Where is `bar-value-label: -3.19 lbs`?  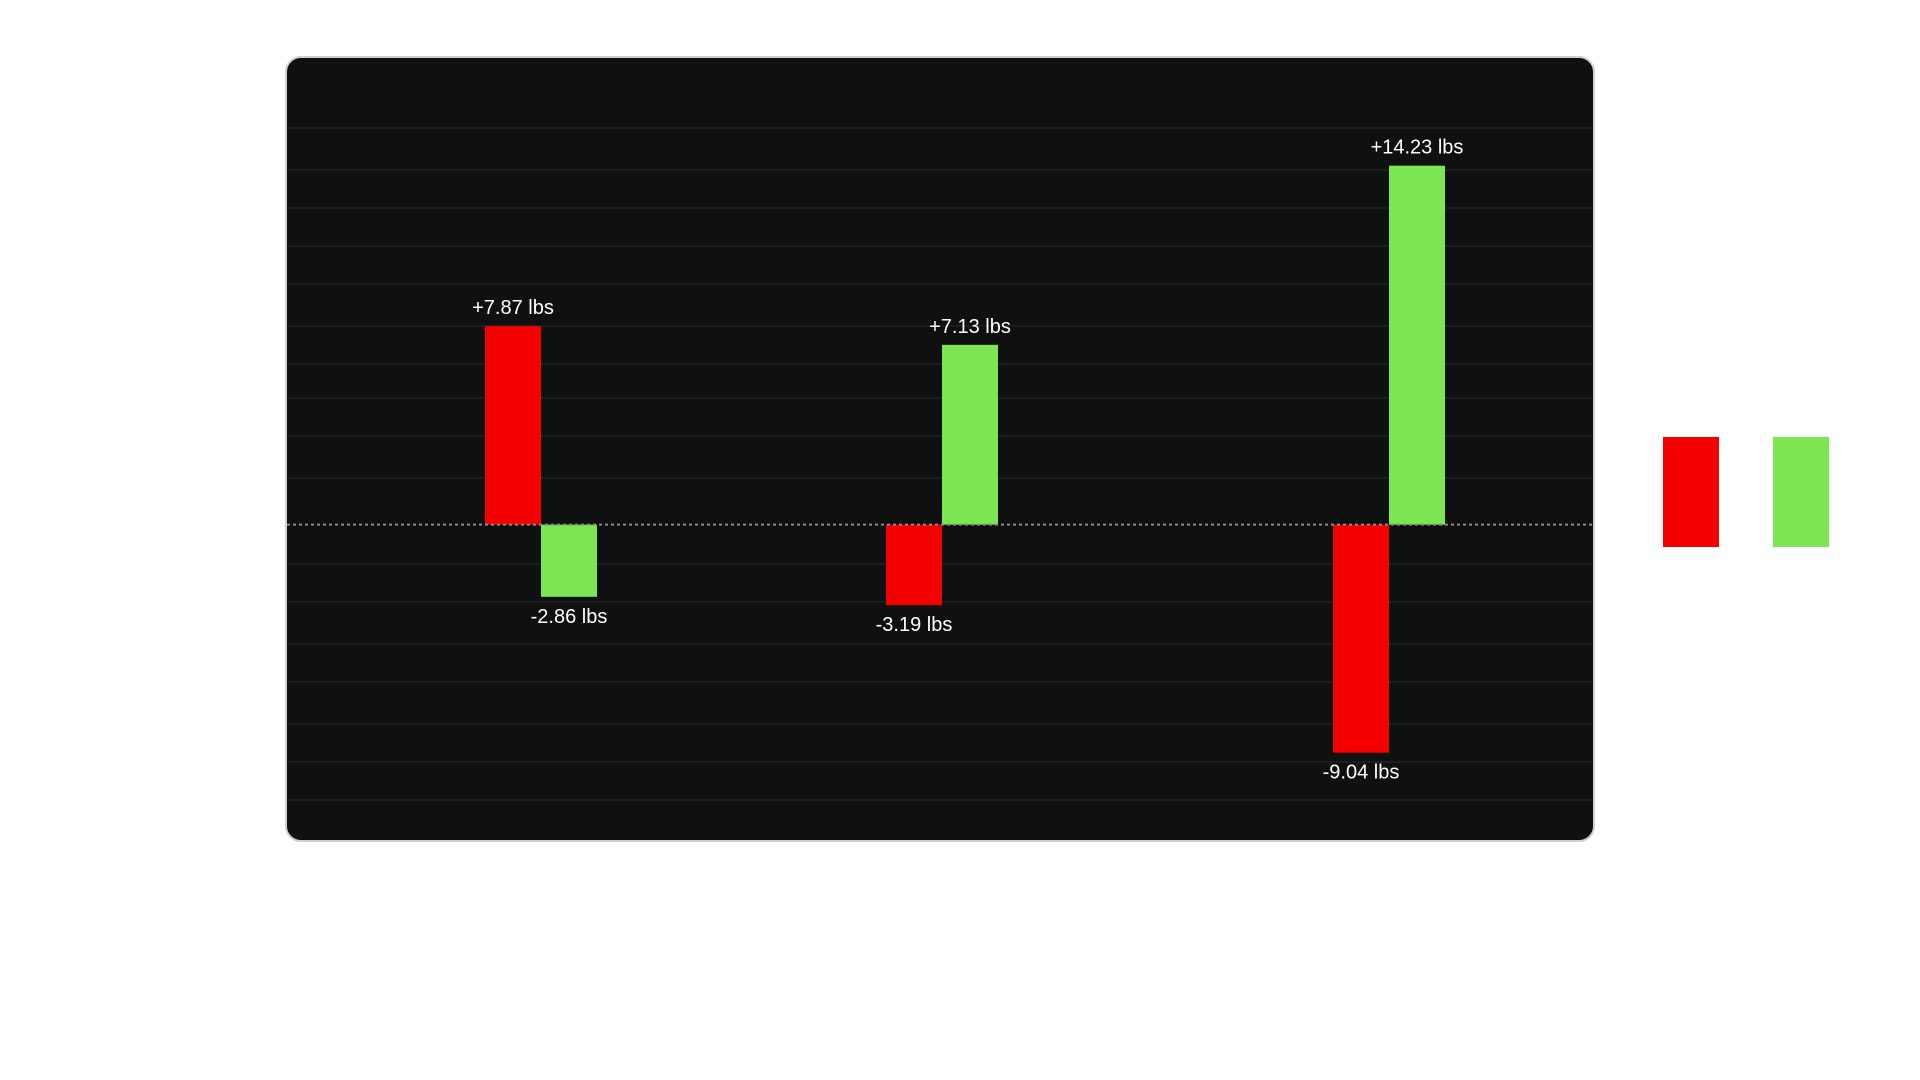 bar-value-label: -3.19 lbs is located at coordinates (914, 625).